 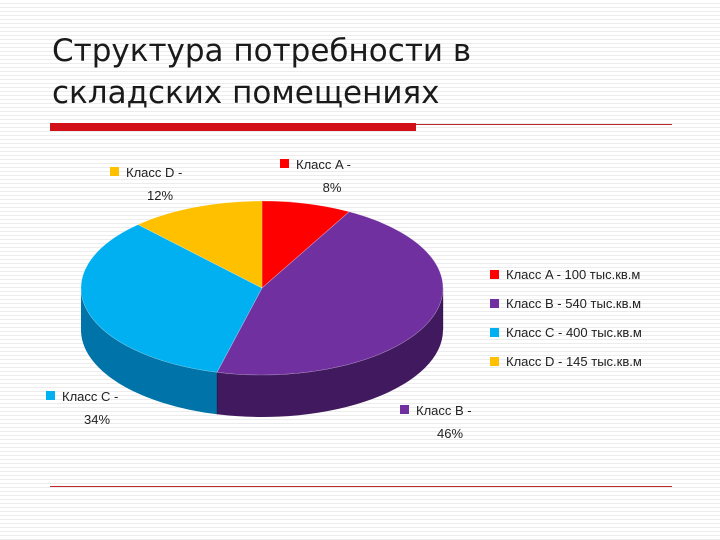 I want to click on pie-sides, so click(x=262, y=352).